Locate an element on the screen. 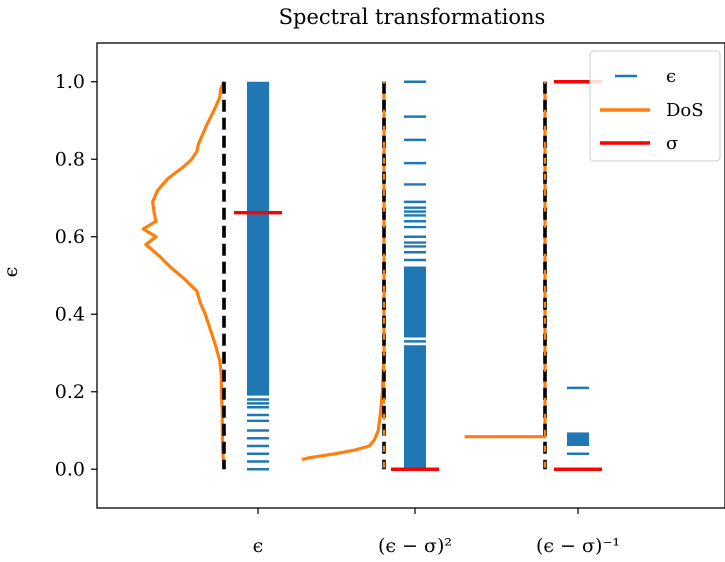 Image resolution: width=725 pixels, height=562 pixels. dos-curve-eps is located at coordinates (183, 275).